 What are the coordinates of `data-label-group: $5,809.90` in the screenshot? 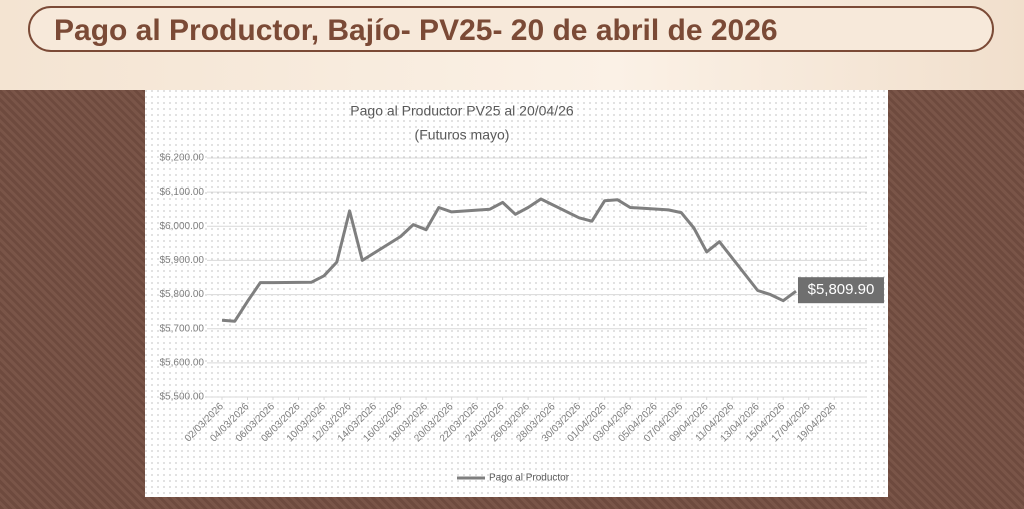 It's located at (840, 290).